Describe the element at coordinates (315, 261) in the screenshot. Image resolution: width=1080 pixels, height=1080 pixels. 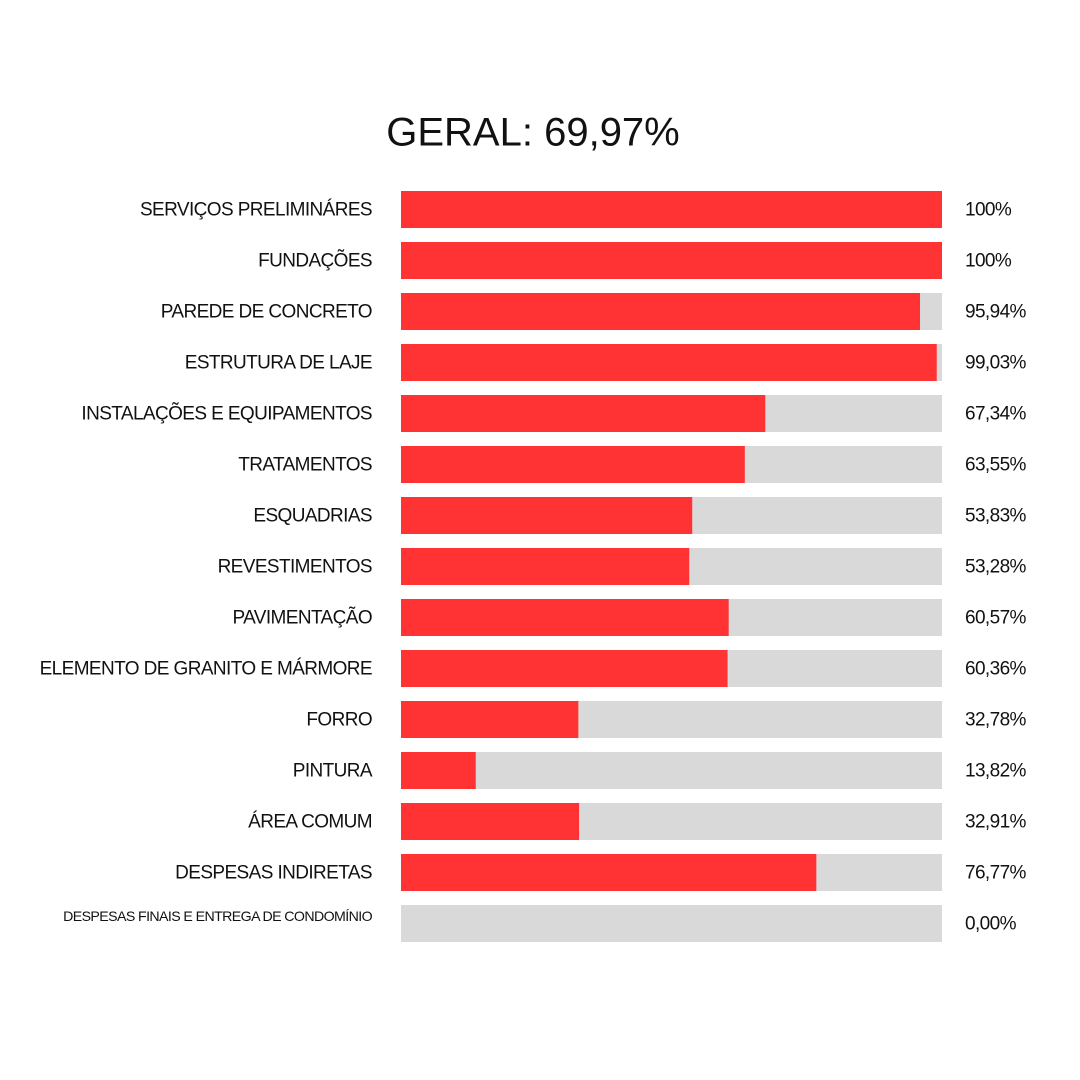
I see `category-label: FUNDAÇÕES` at that location.